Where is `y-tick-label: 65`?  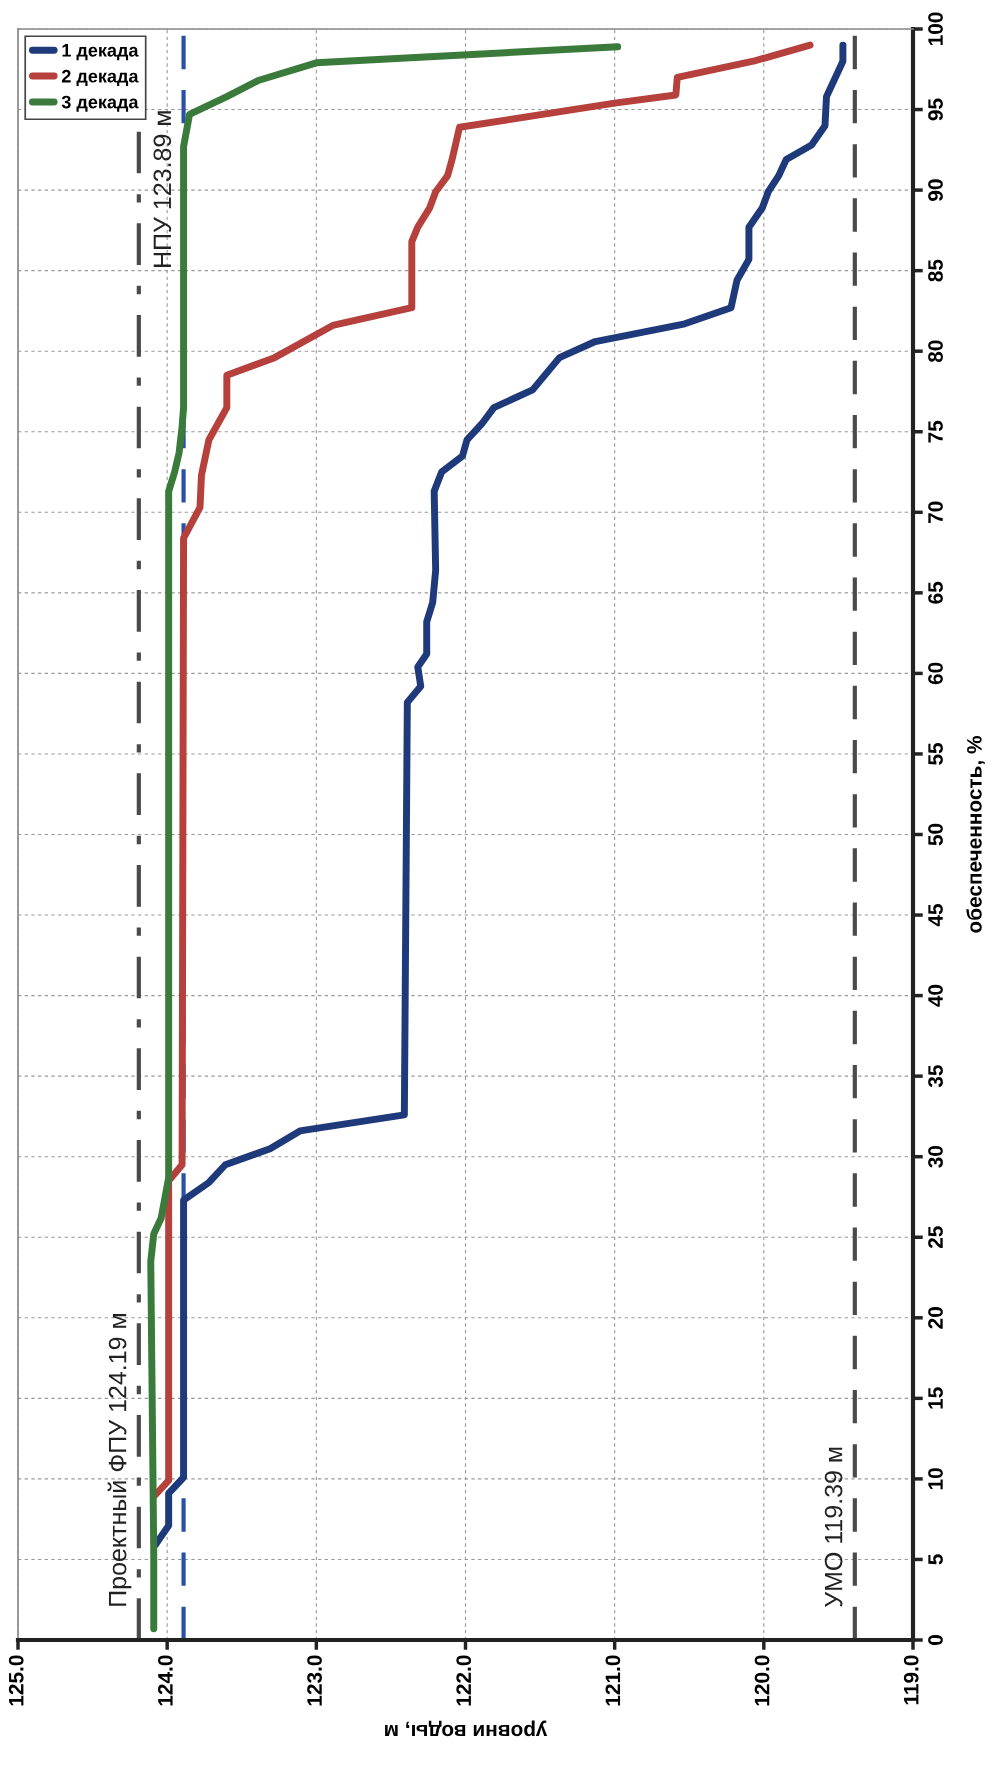 y-tick-label: 65 is located at coordinates (935, 592).